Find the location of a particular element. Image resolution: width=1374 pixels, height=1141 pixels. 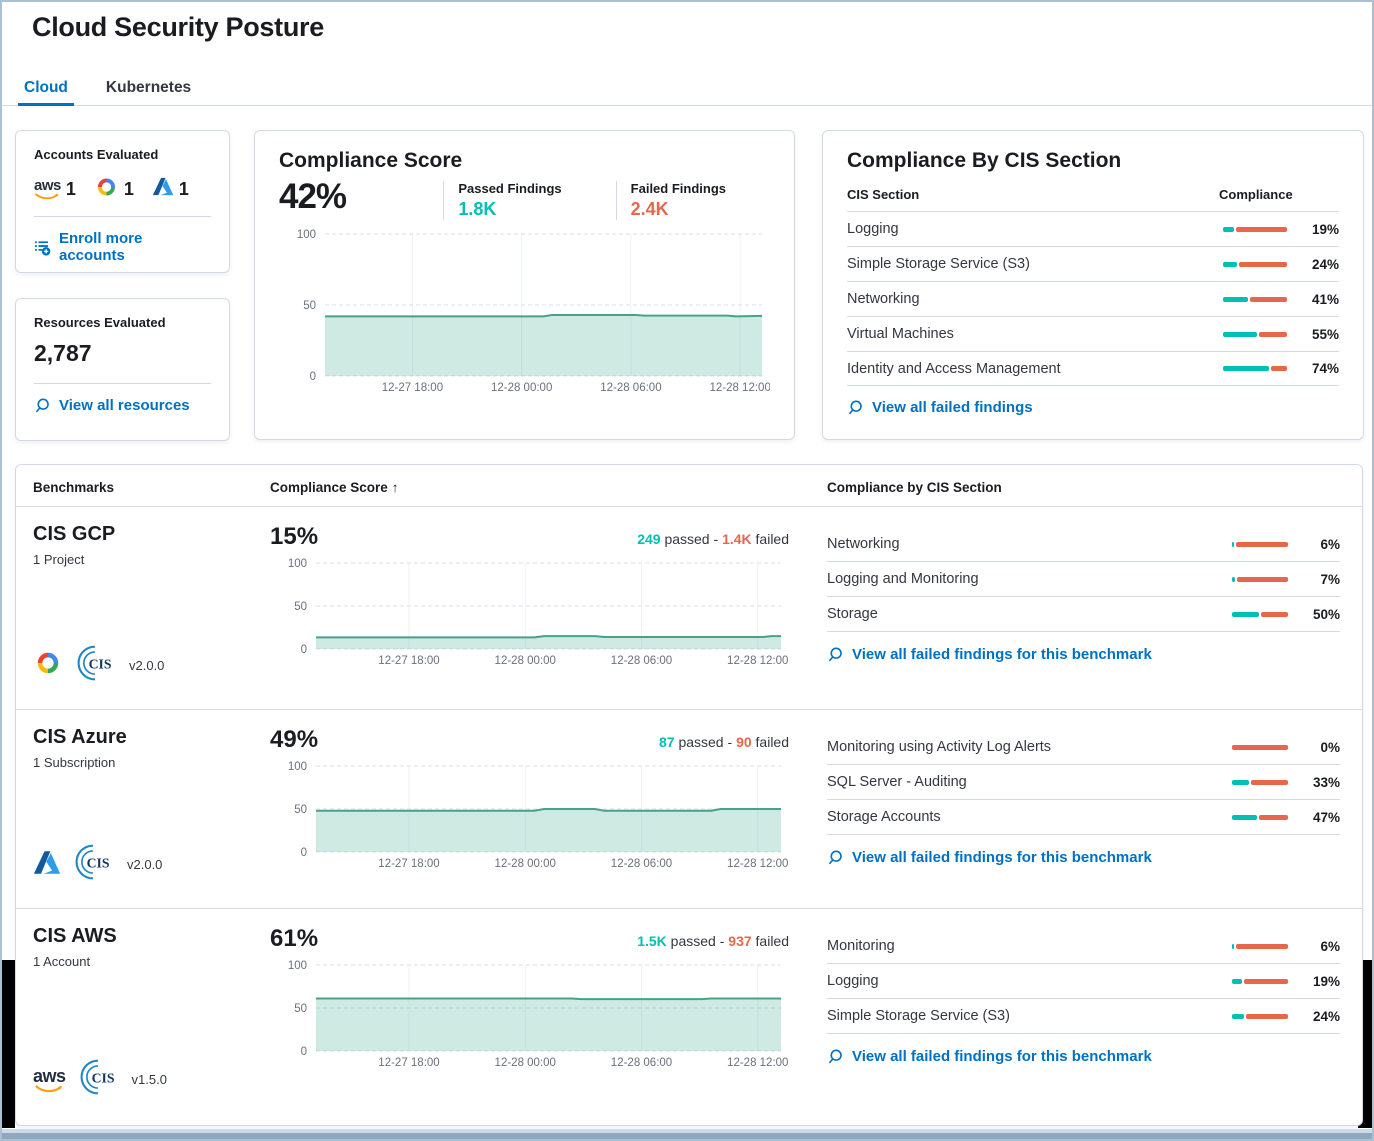

page-title: Cloud Security Posture is located at coordinates (178, 27).